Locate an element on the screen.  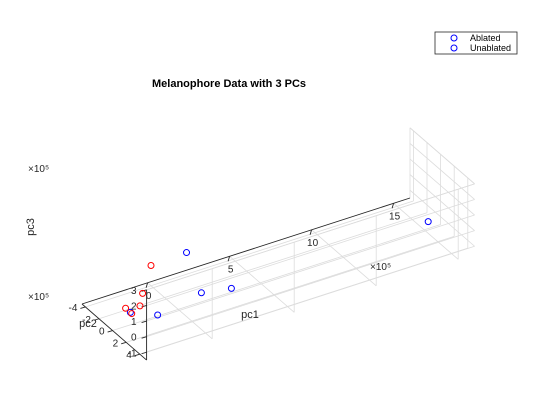
box-edge is located at coordinates (442, 156).